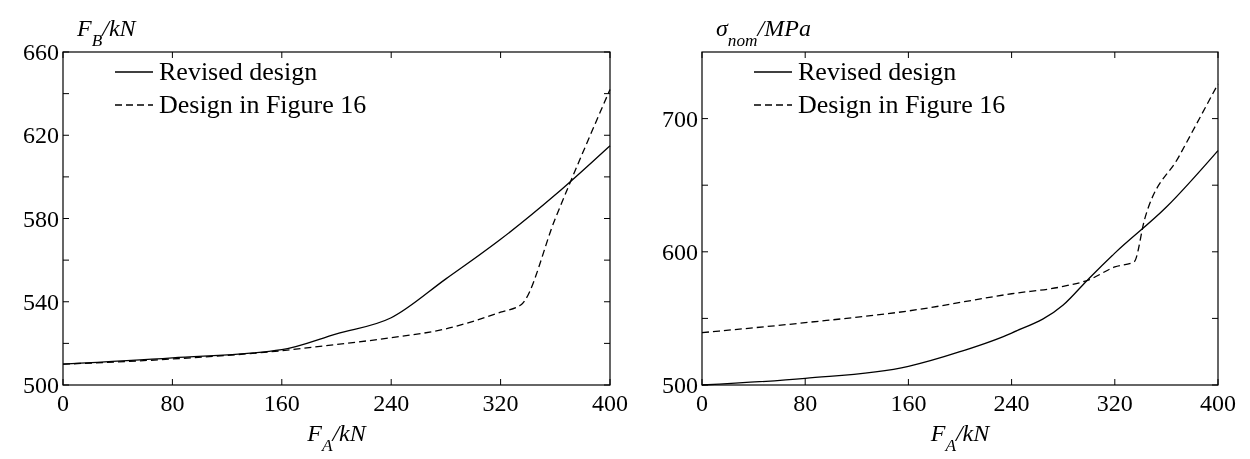 The height and width of the screenshot is (459, 1250). What do you see at coordinates (41, 301) in the screenshot?
I see `y-tick-label: 540` at bounding box center [41, 301].